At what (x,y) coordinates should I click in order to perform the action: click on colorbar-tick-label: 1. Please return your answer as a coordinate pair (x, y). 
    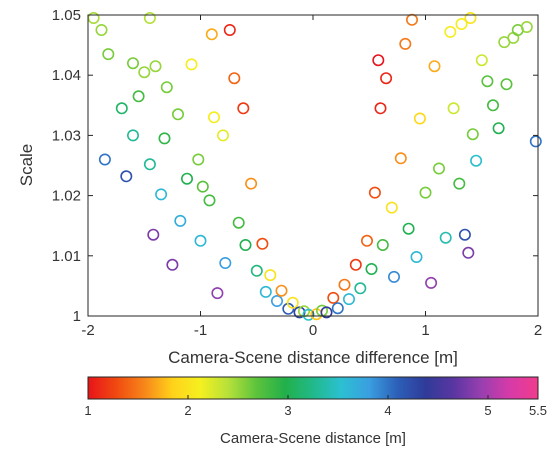
    Looking at the image, I should click on (87, 410).